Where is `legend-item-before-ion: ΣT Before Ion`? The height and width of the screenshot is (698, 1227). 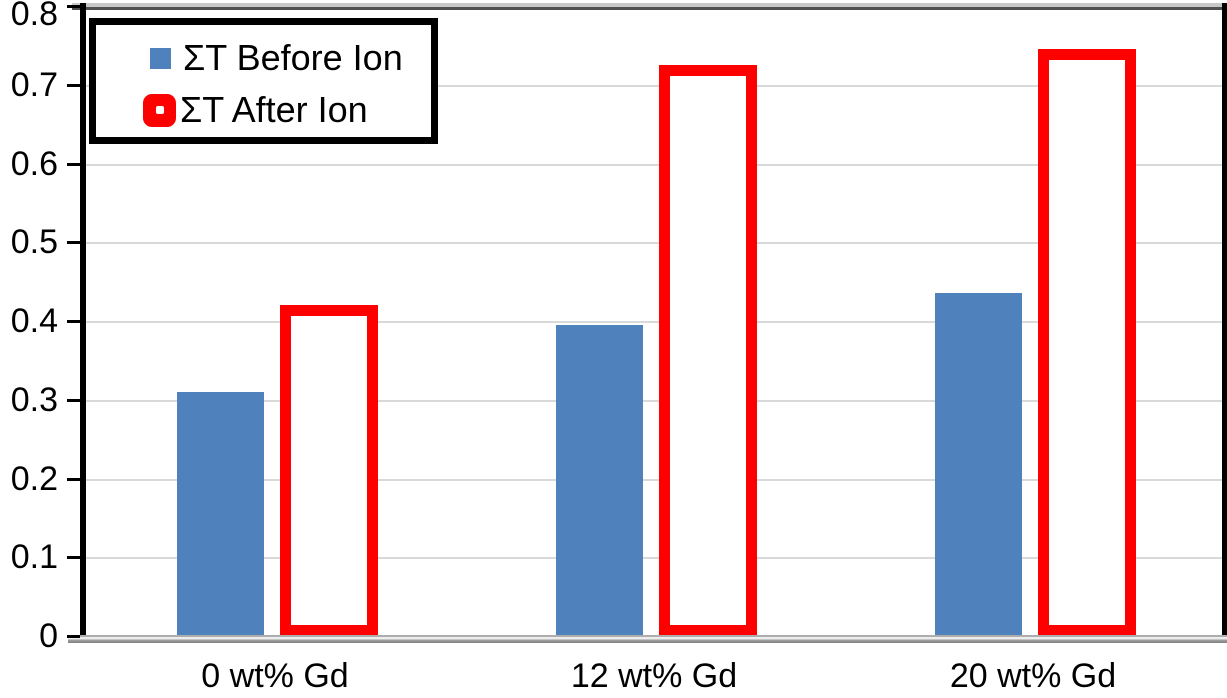
legend-item-before-ion: ΣT Before Ion is located at coordinates (276, 58).